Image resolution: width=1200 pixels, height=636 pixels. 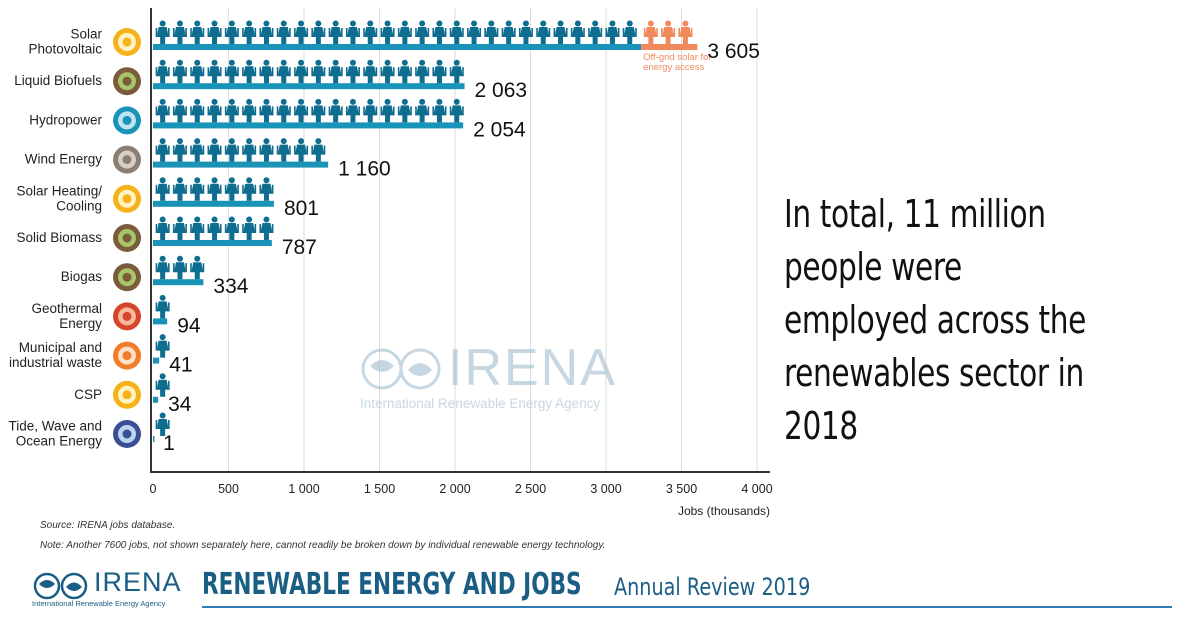 I want to click on value-label: 41, so click(x=180, y=365).